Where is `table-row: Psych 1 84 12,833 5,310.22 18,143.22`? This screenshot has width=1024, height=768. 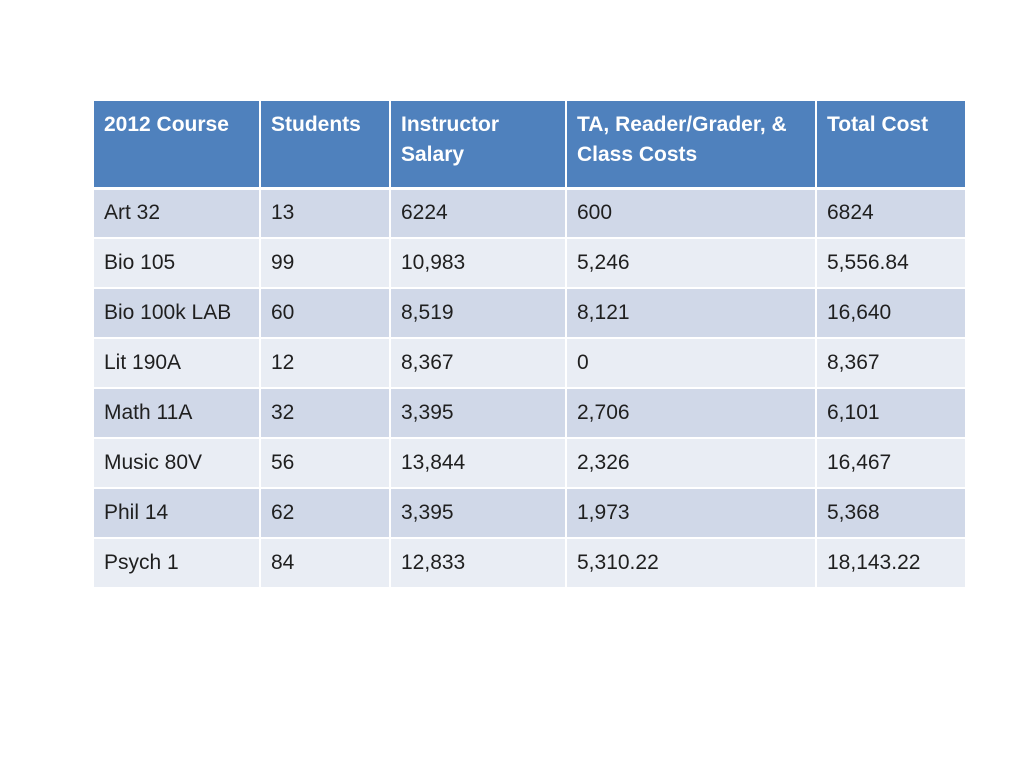 table-row: Psych 1 84 12,833 5,310.22 18,143.22 is located at coordinates (529, 563).